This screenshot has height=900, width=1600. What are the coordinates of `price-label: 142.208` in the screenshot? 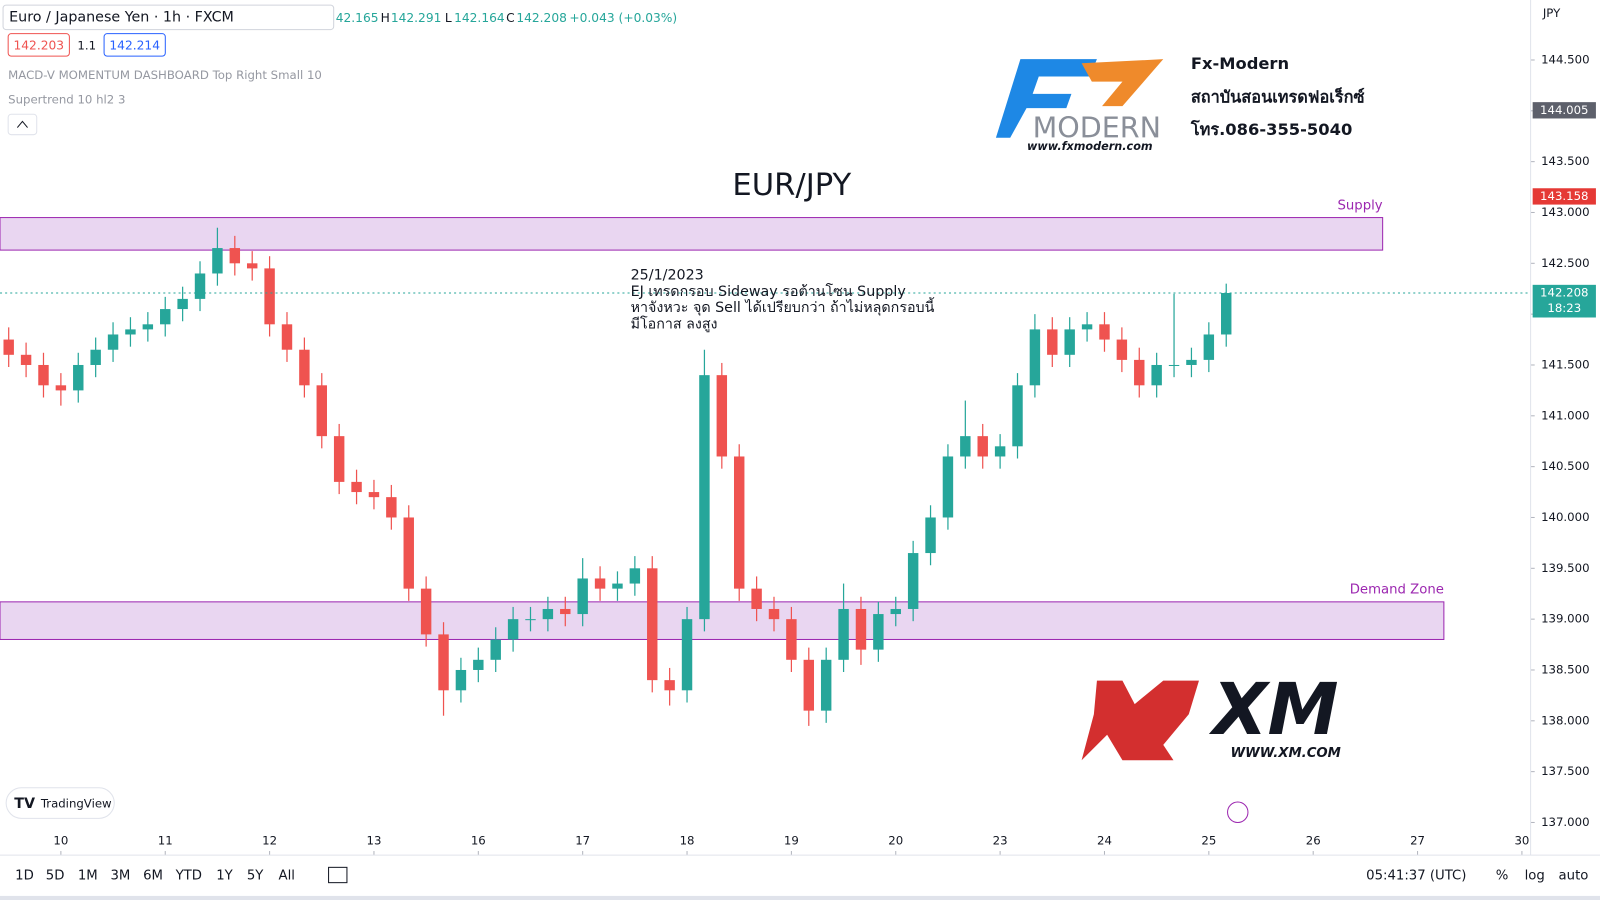 It's located at (1564, 292).